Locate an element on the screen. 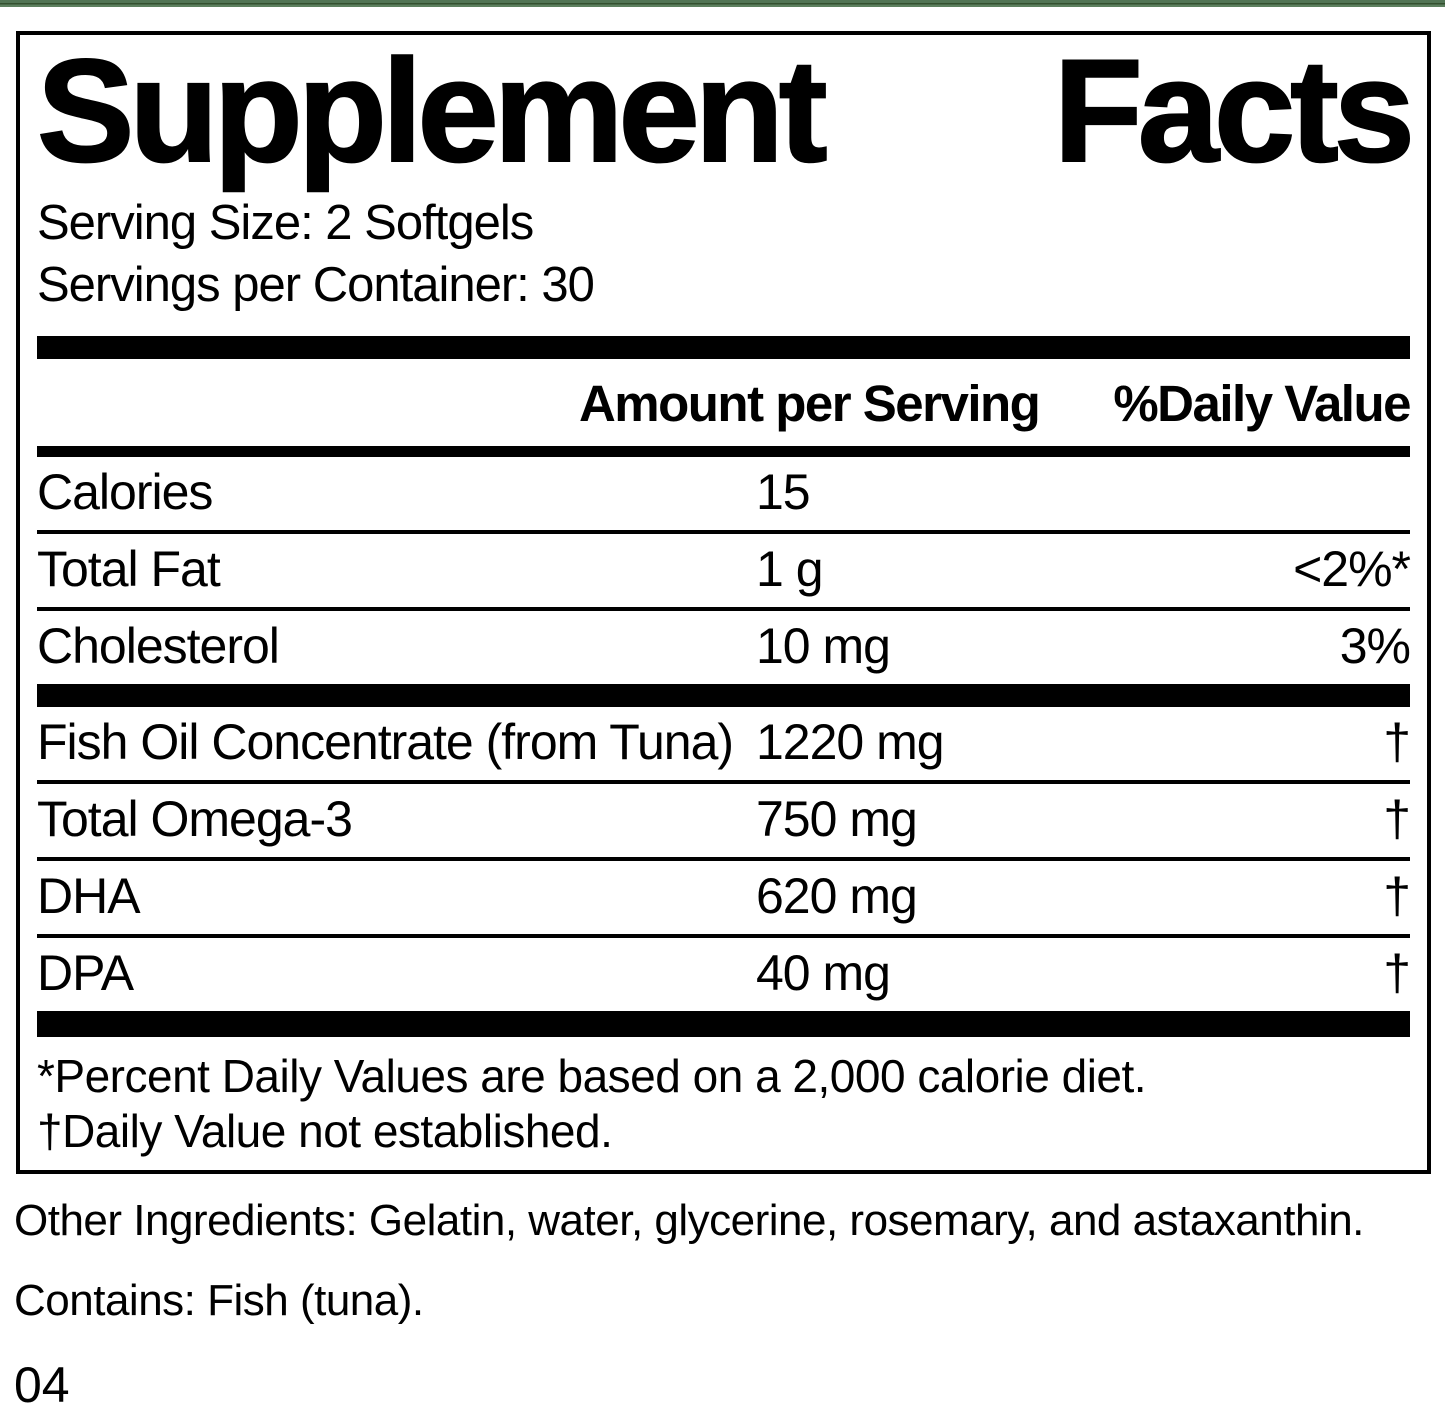 This screenshot has height=1414, width=1445. nutrient-name: DHA is located at coordinates (89, 896).